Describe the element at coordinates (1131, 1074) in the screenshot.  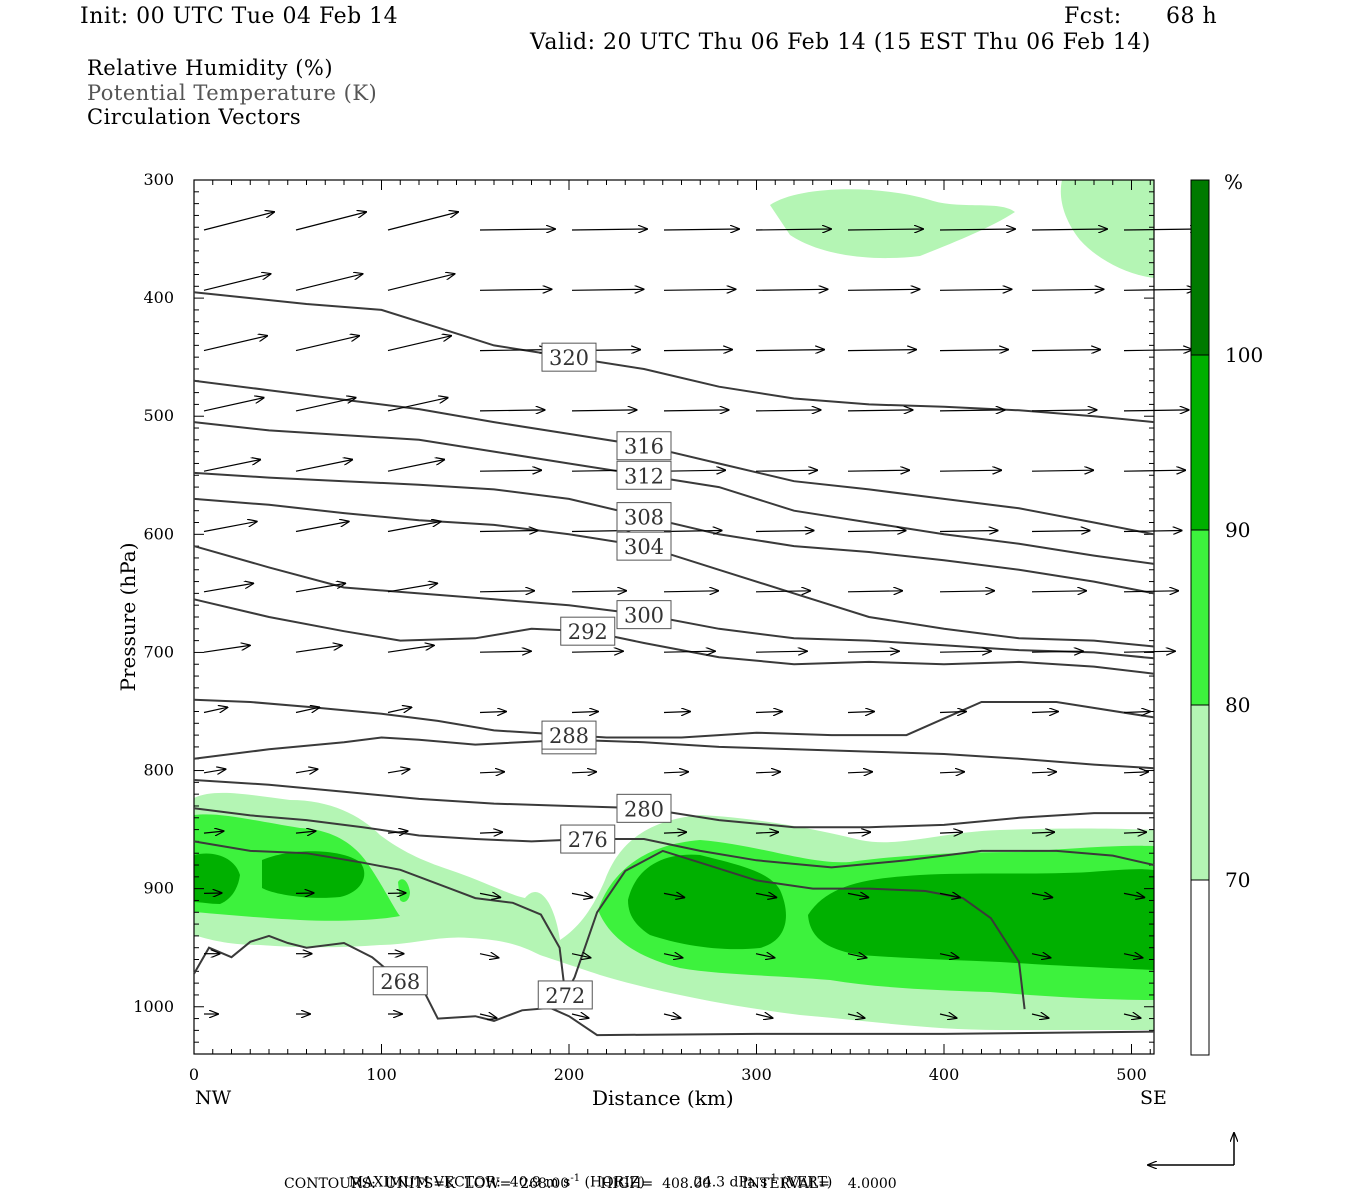
I see `x-tick-label: 500` at that location.